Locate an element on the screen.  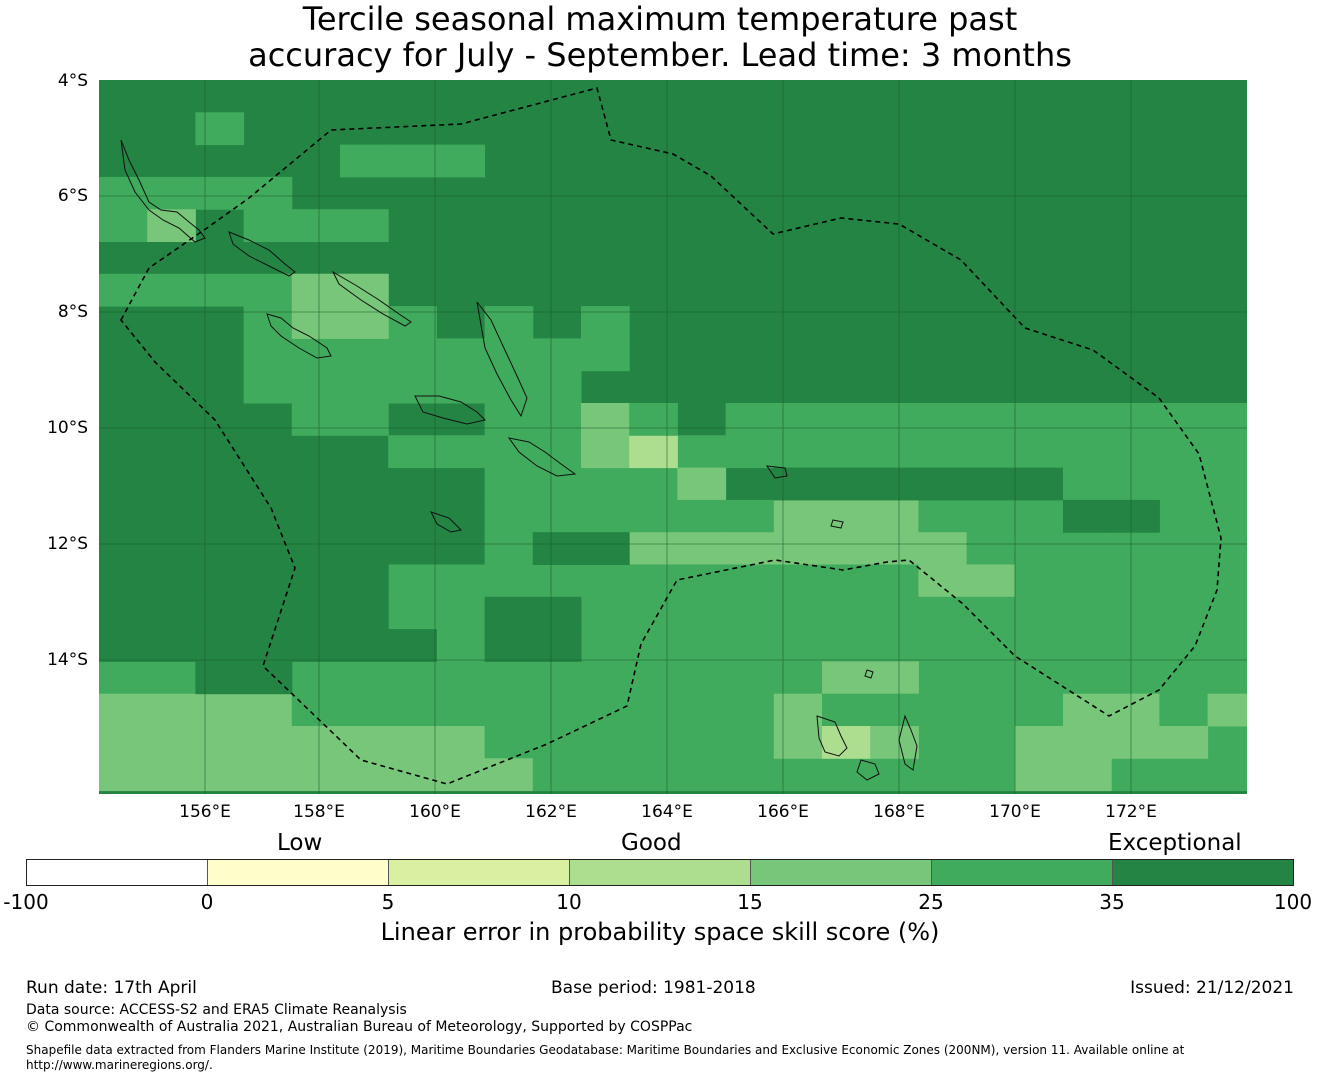
guadalcanal-coast is located at coordinates (450, 410).